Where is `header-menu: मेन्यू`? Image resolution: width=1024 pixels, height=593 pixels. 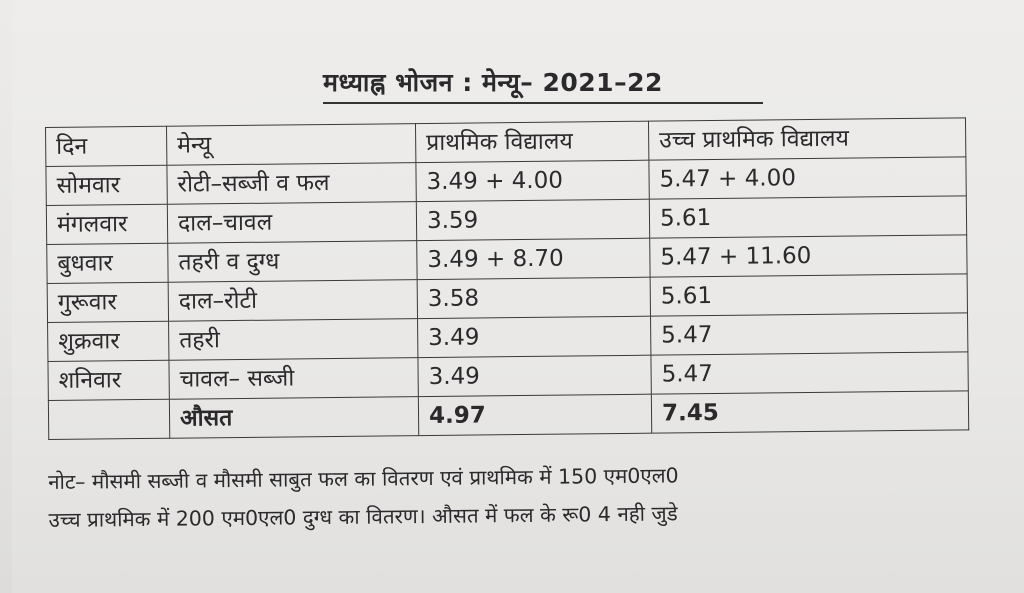
header-menu: मेन्यू is located at coordinates (291, 144).